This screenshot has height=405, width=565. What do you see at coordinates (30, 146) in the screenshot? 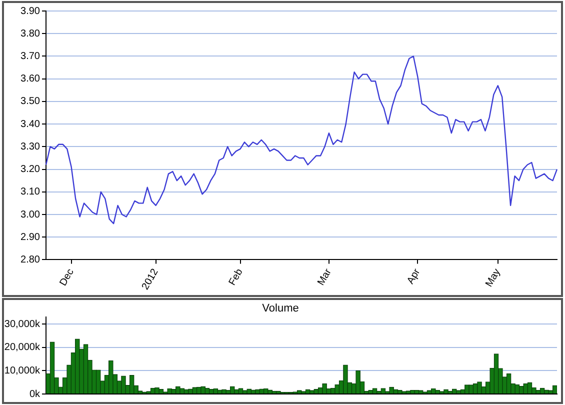
I see `y-tick-label: 3.30` at bounding box center [30, 146].